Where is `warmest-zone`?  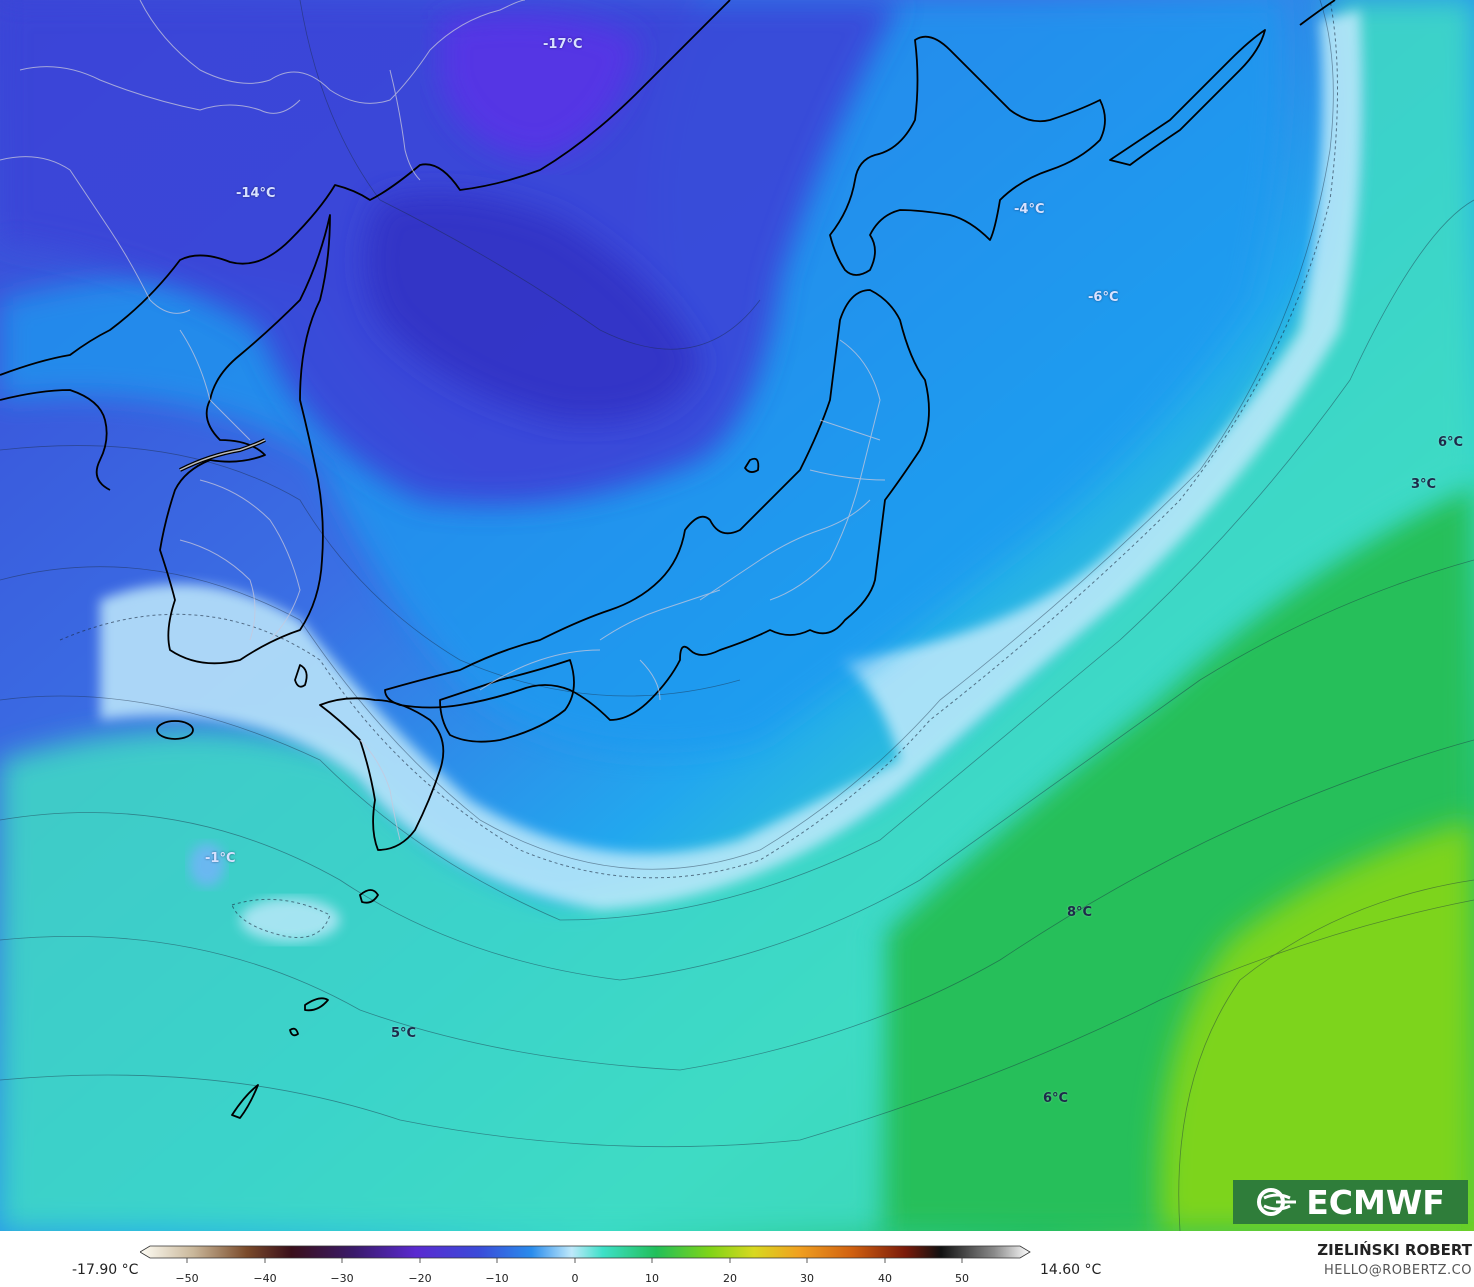 warmest-zone is located at coordinates (1316, 1025).